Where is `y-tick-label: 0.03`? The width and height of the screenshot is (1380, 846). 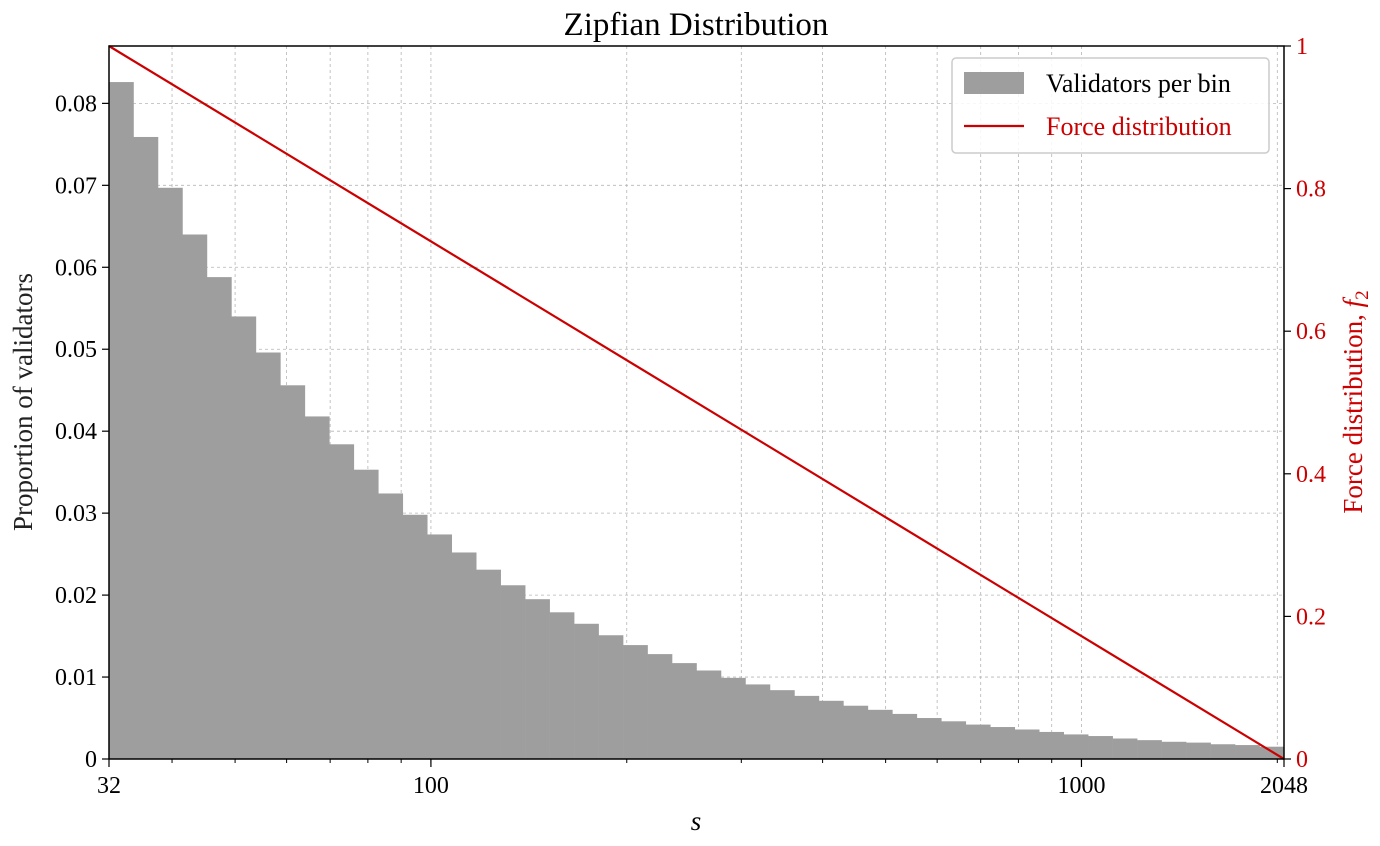
y-tick-label: 0.03 is located at coordinates (76, 514).